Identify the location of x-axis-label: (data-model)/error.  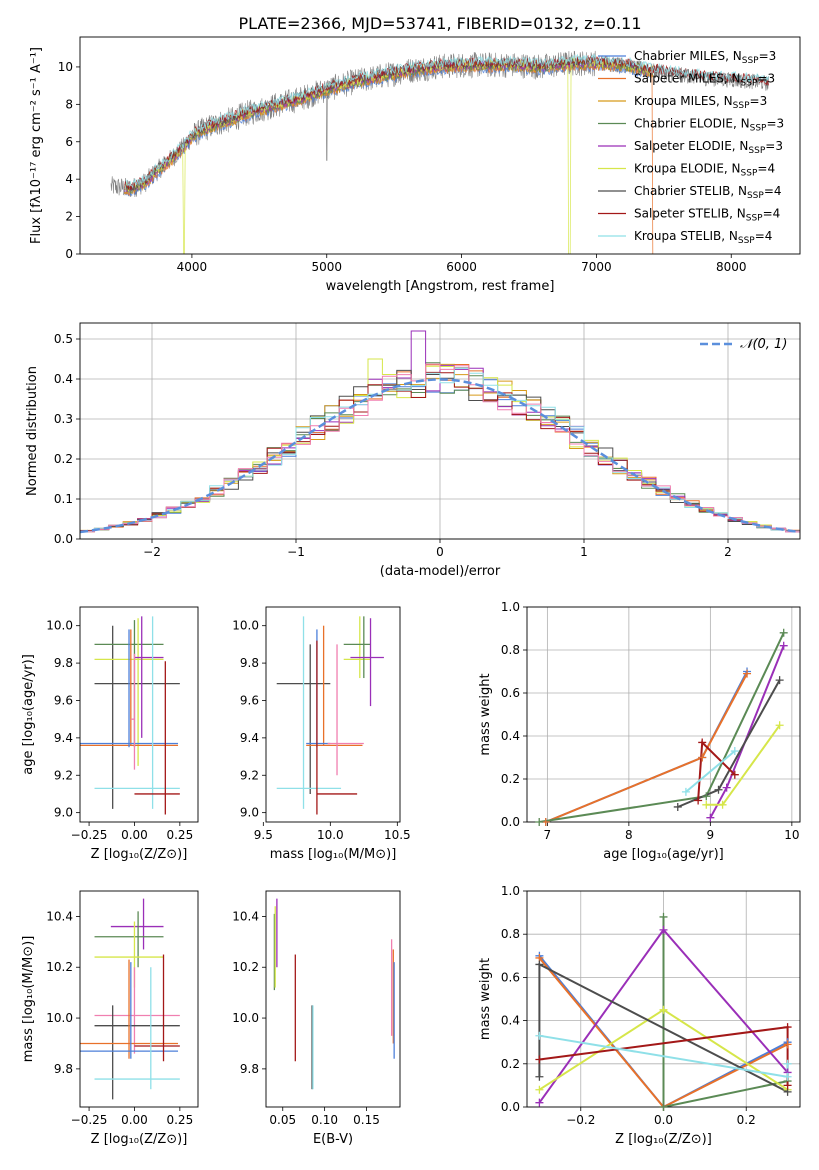
(440, 571).